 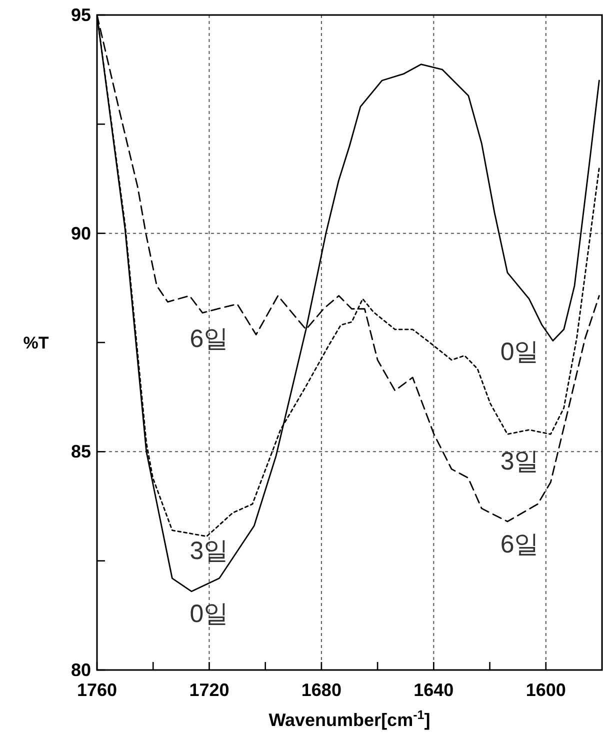 I want to click on series-label: 6일, so click(x=520, y=544).